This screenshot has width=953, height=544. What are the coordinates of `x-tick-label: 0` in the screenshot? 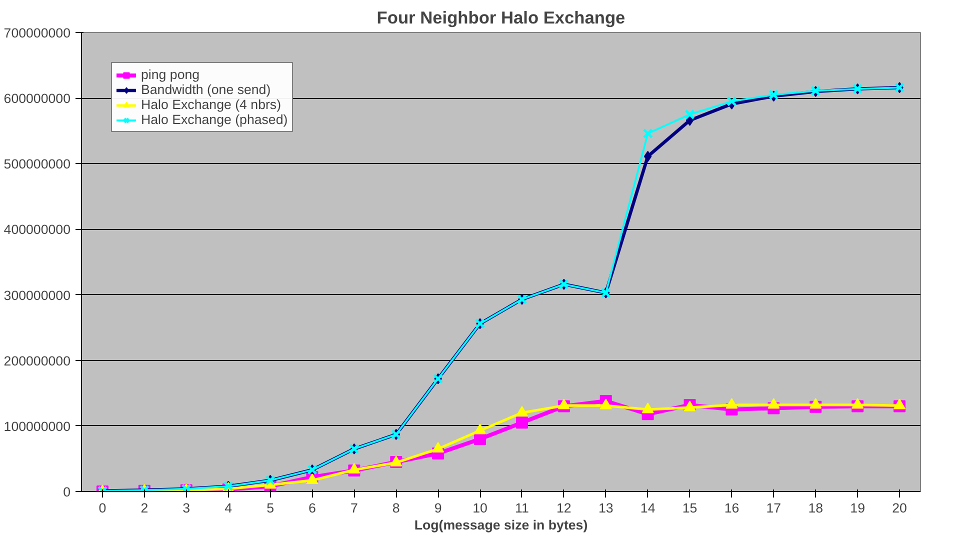 It's located at (102, 508).